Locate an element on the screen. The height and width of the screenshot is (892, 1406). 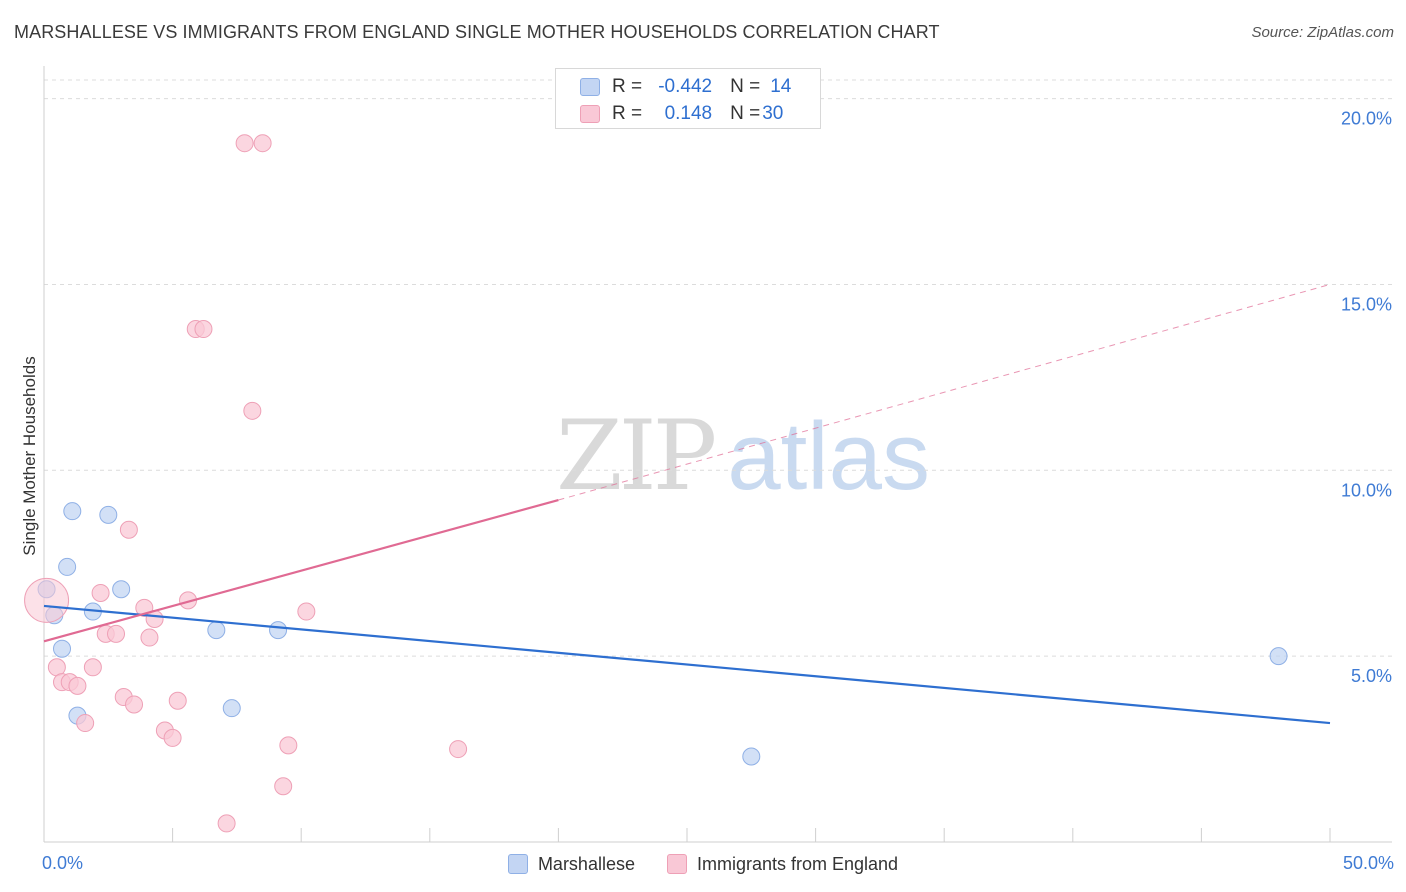
series-legend: Marshallese Immigrants from England is located at coordinates (703, 864).